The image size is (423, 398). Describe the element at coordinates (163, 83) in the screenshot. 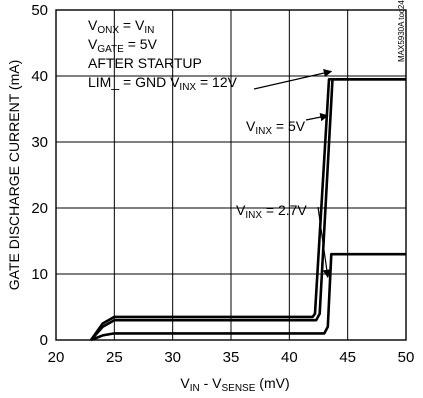

I see `condition-line: LIM_ = GND VINX = 12V` at that location.